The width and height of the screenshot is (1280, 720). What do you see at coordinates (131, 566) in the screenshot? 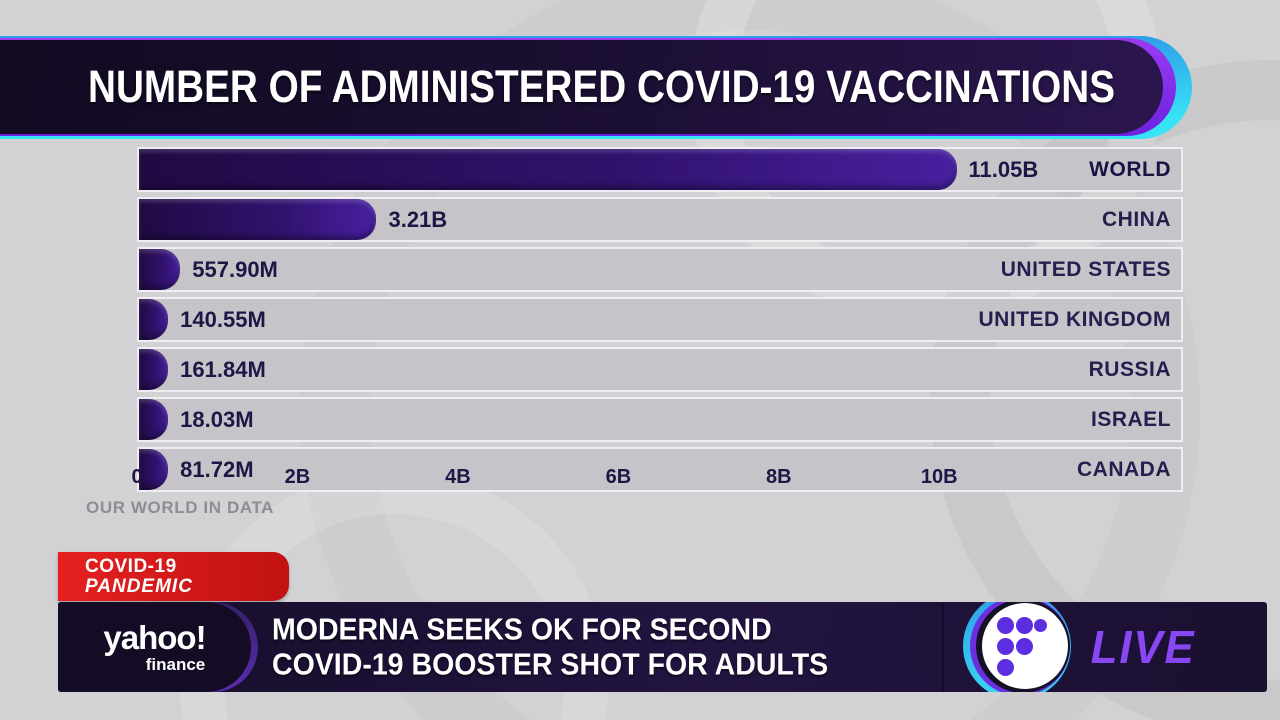
I see `topic-badge-line1: COVID-19` at bounding box center [131, 566].